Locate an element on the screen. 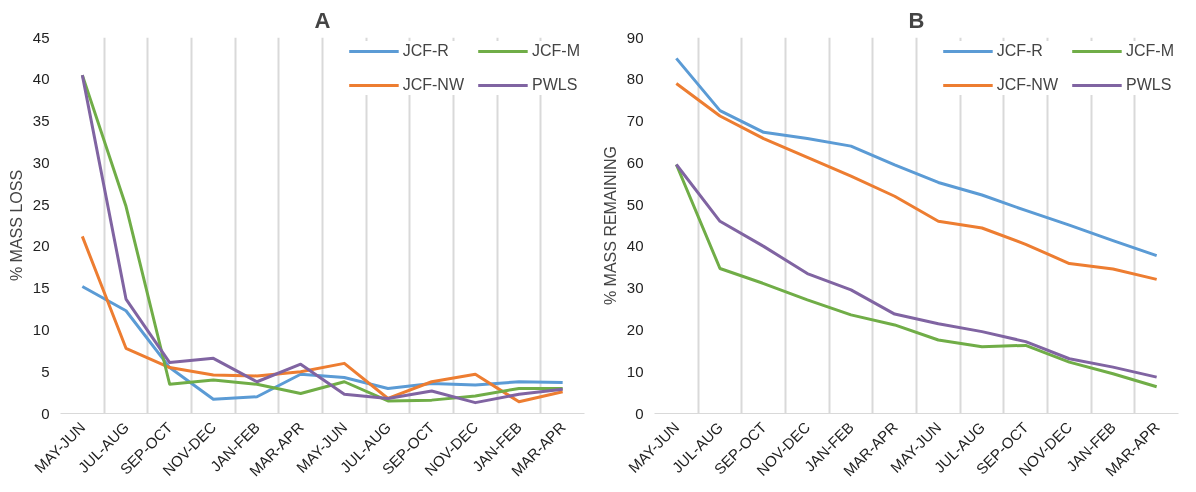 Image resolution: width=1196 pixels, height=492 pixels. y-tick-label: 80 is located at coordinates (635, 79).